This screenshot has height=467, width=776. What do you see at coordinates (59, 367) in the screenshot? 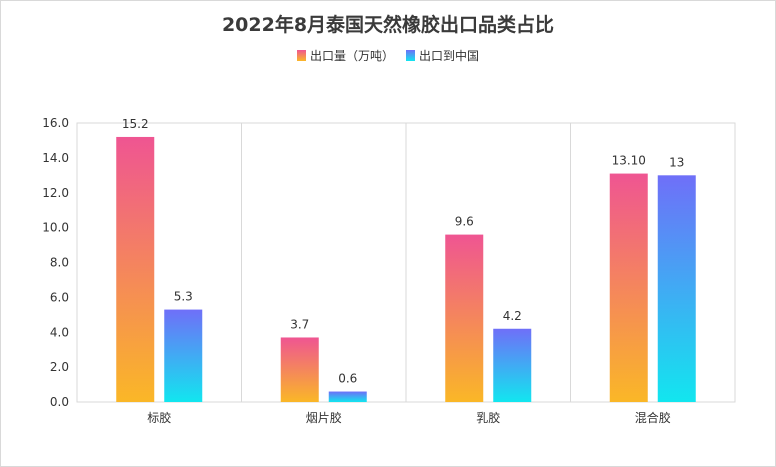
I see `y-tick-label: 2.0` at bounding box center [59, 367].